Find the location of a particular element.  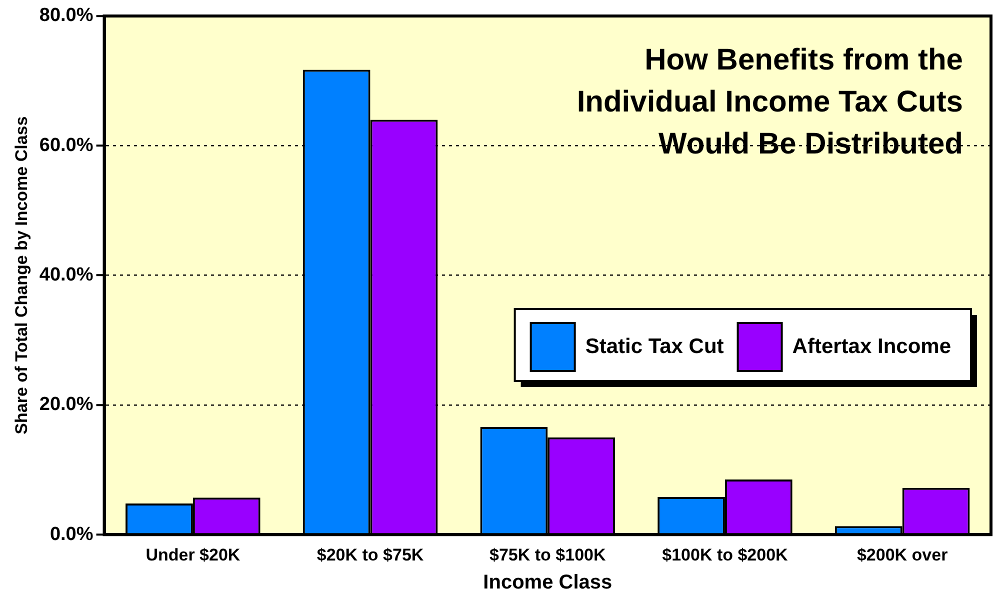

legend-label: Static Tax Cut is located at coordinates (654, 346).